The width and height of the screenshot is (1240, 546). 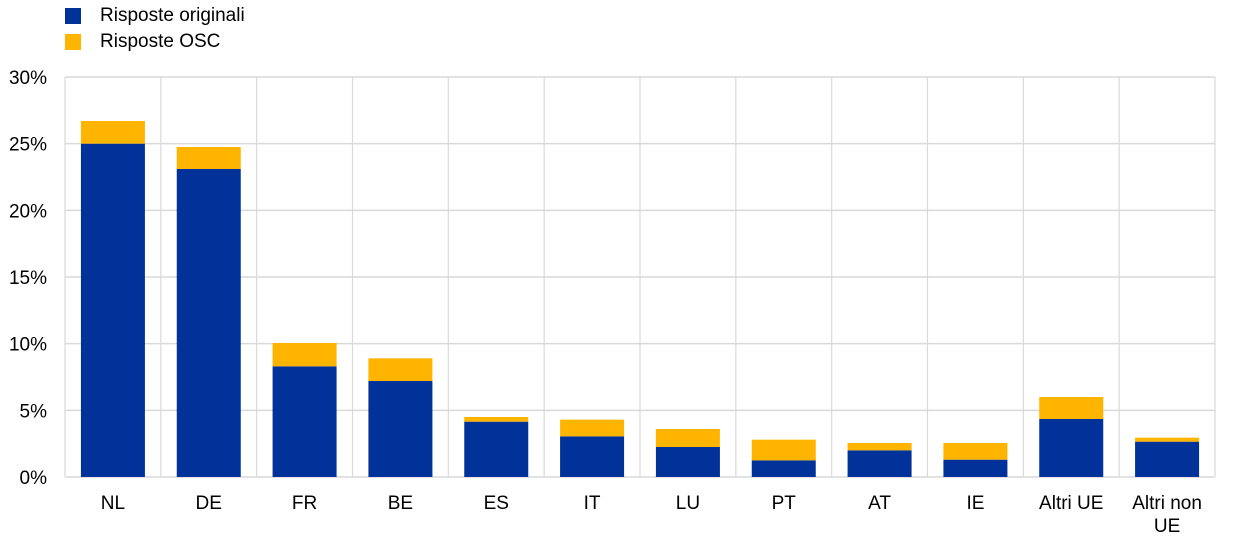 What do you see at coordinates (688, 503) in the screenshot?
I see `x-tick-label: LU` at bounding box center [688, 503].